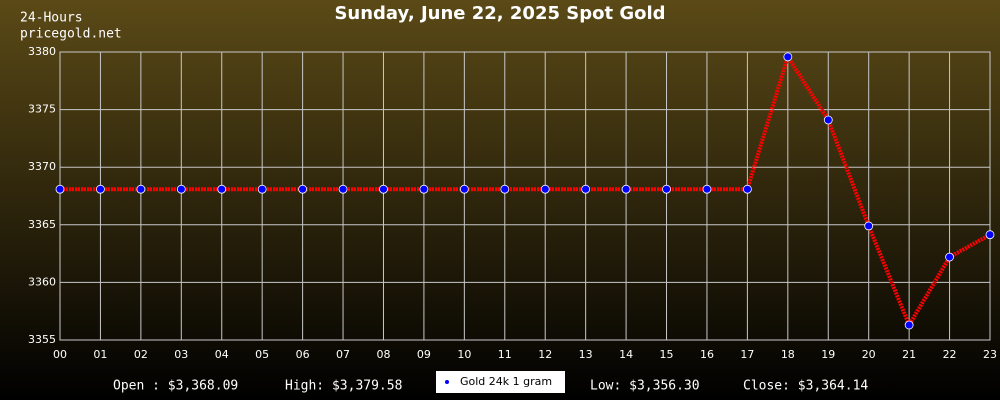 The image size is (1000, 400). I want to click on y-tick-label: 3355, so click(42, 339).